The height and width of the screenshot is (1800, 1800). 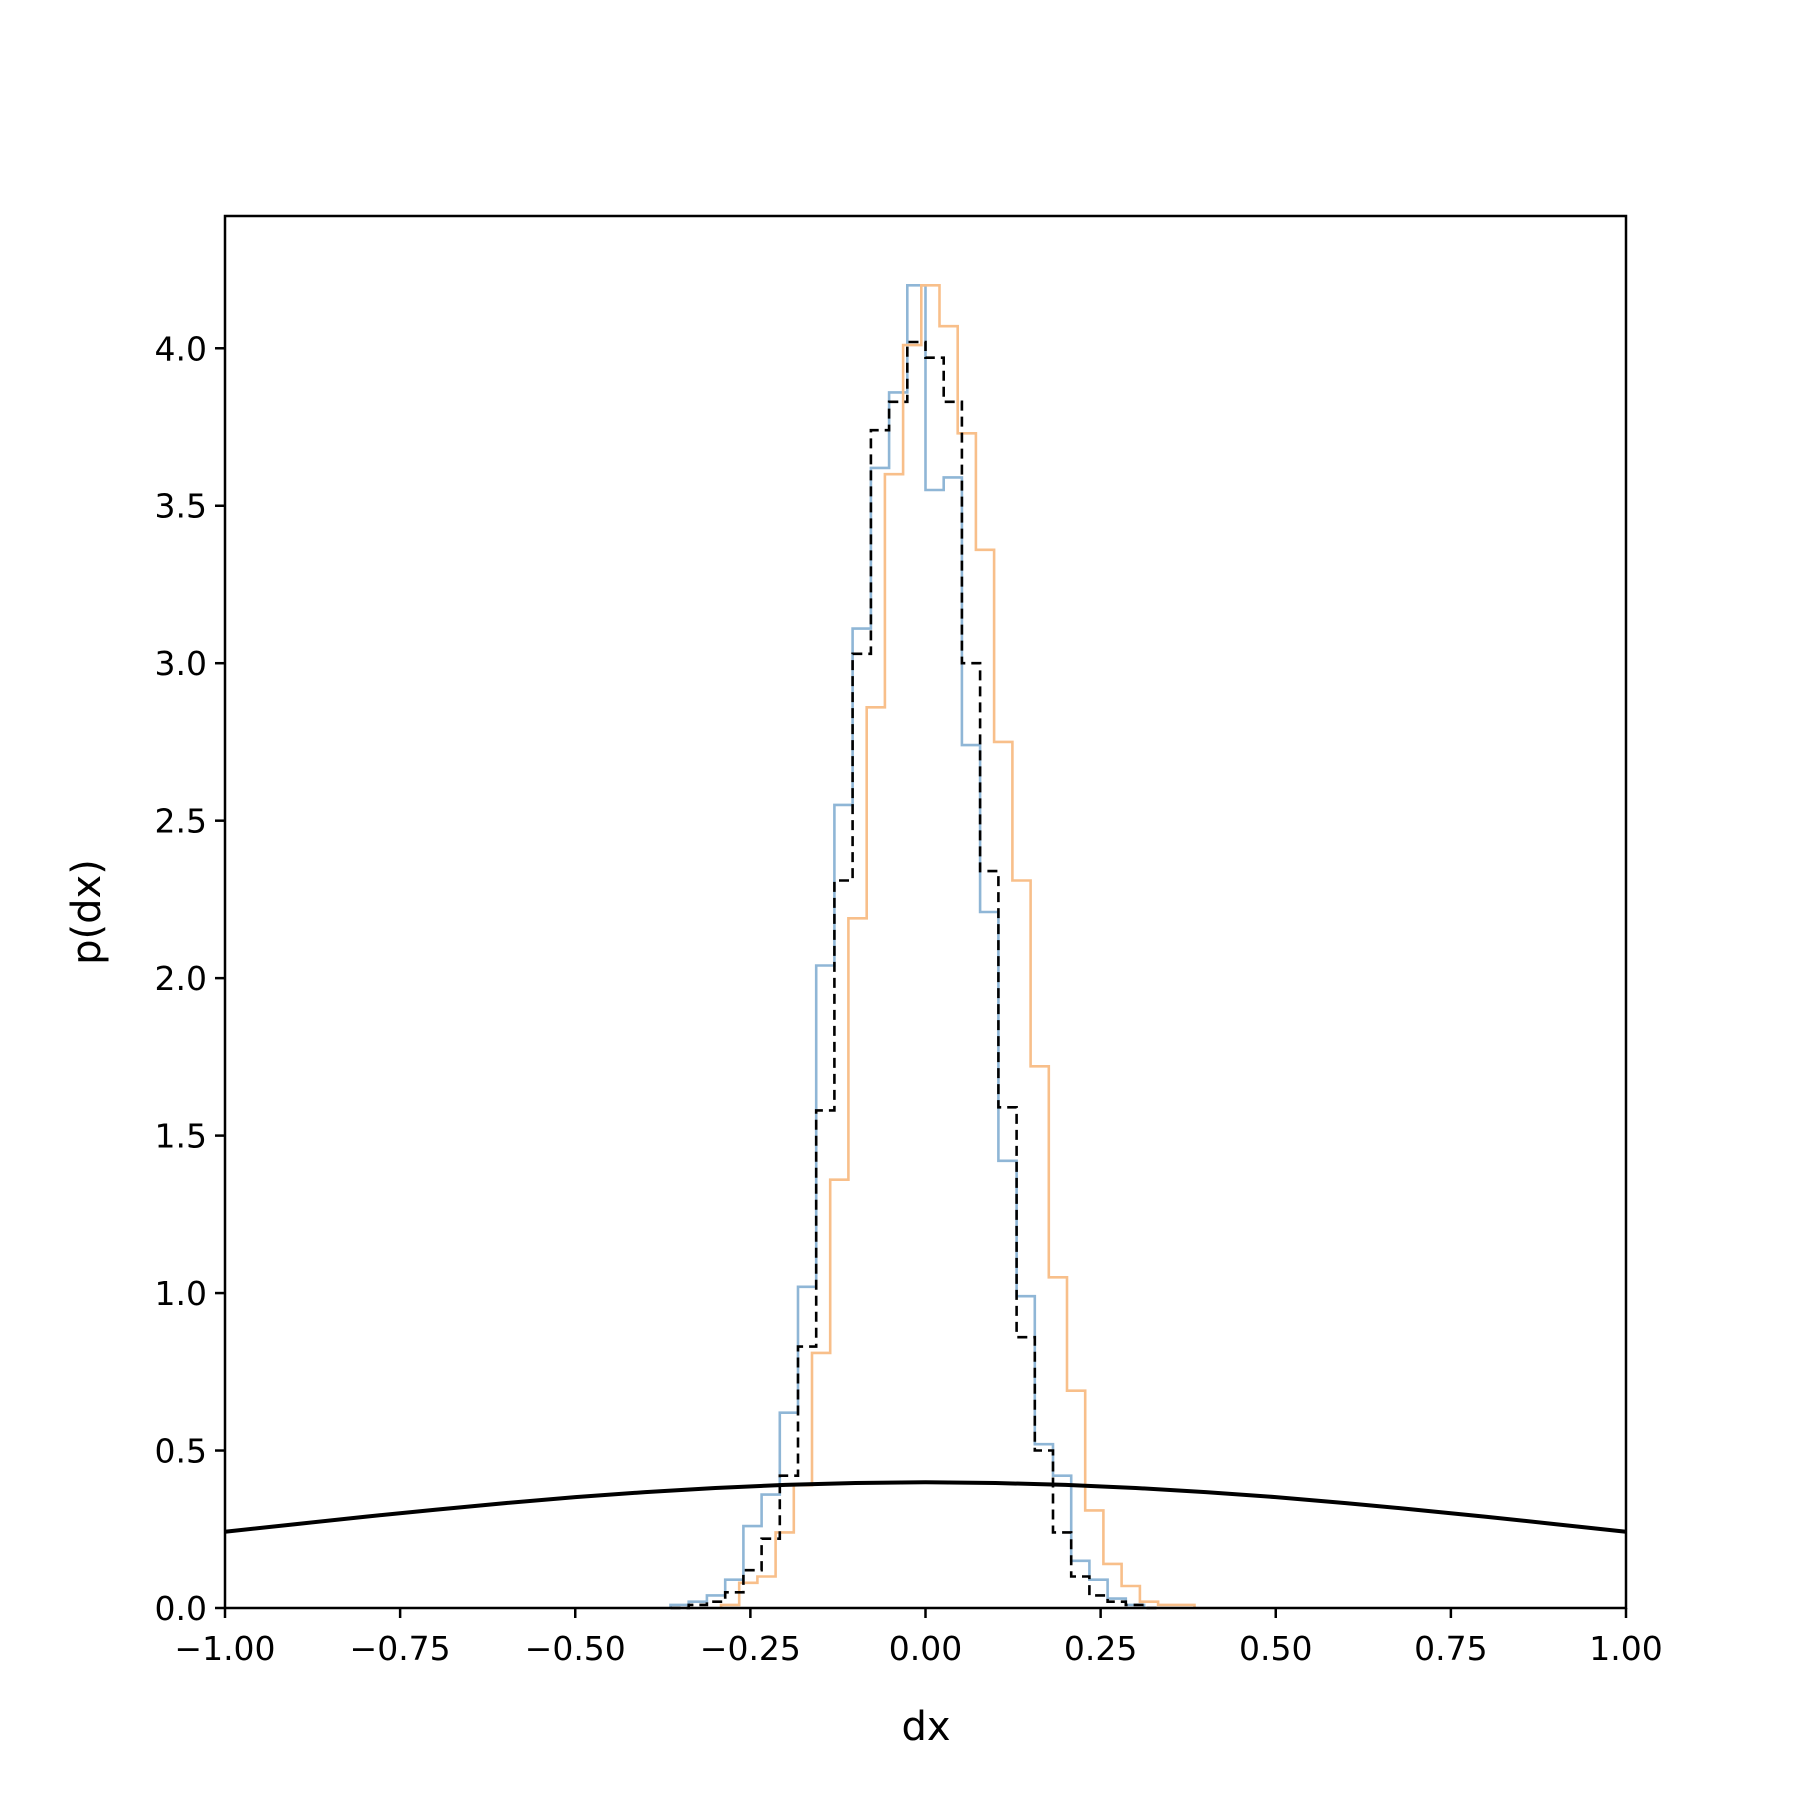 I want to click on x-tick-label: 1.00, so click(x=1625, y=1648).